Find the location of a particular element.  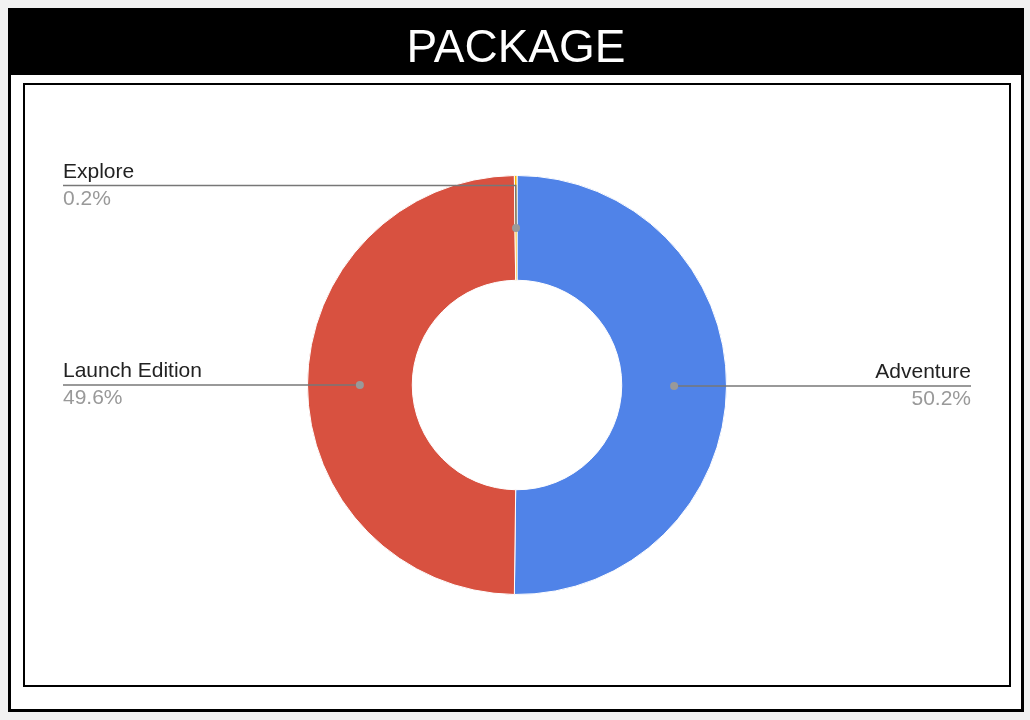

chart-title: PACKAGE is located at coordinates (516, 43).